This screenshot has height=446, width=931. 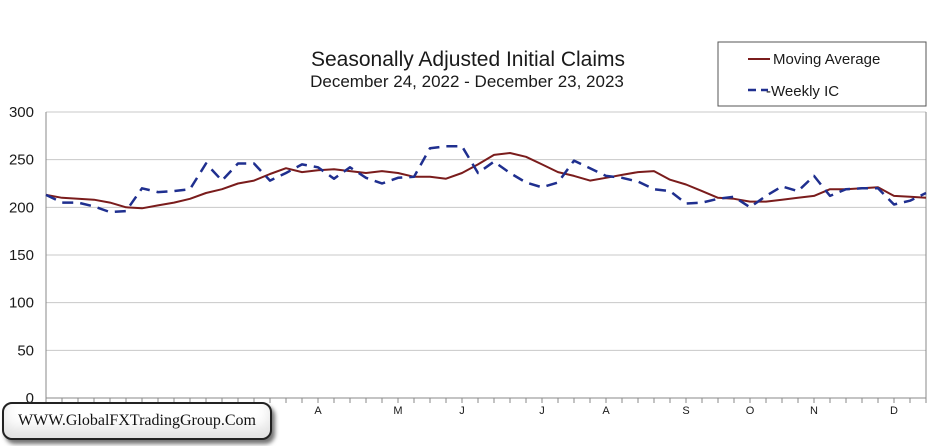 I want to click on y-axis-tick-labels: 0 50 100 150 200 250 300, so click(x=21, y=255).